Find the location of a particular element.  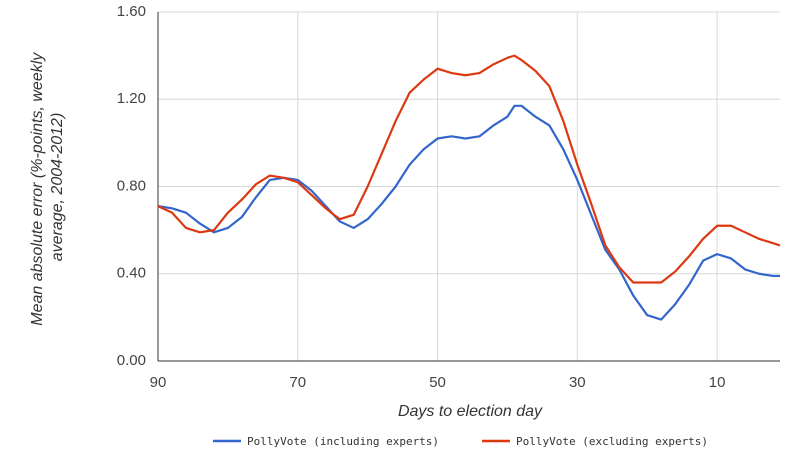

x-tick-label: 30 is located at coordinates (577, 382).